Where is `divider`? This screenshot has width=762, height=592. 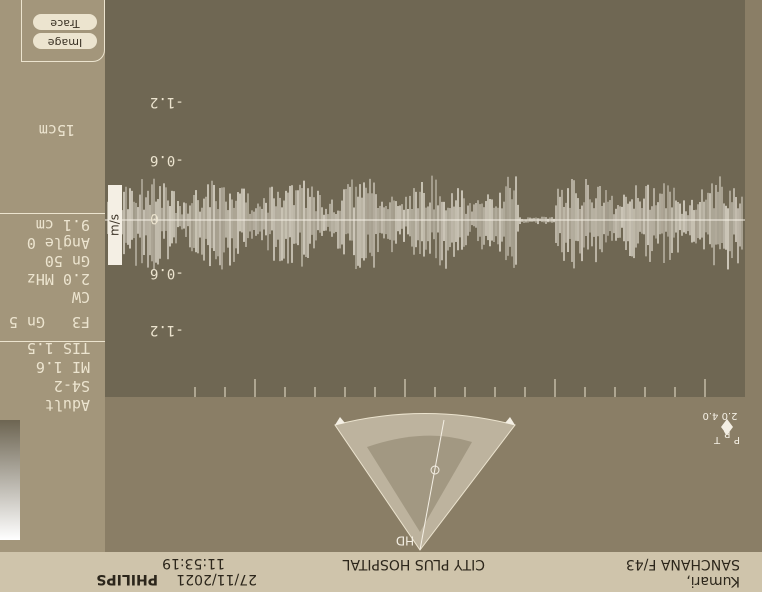 divider is located at coordinates (52, 213).